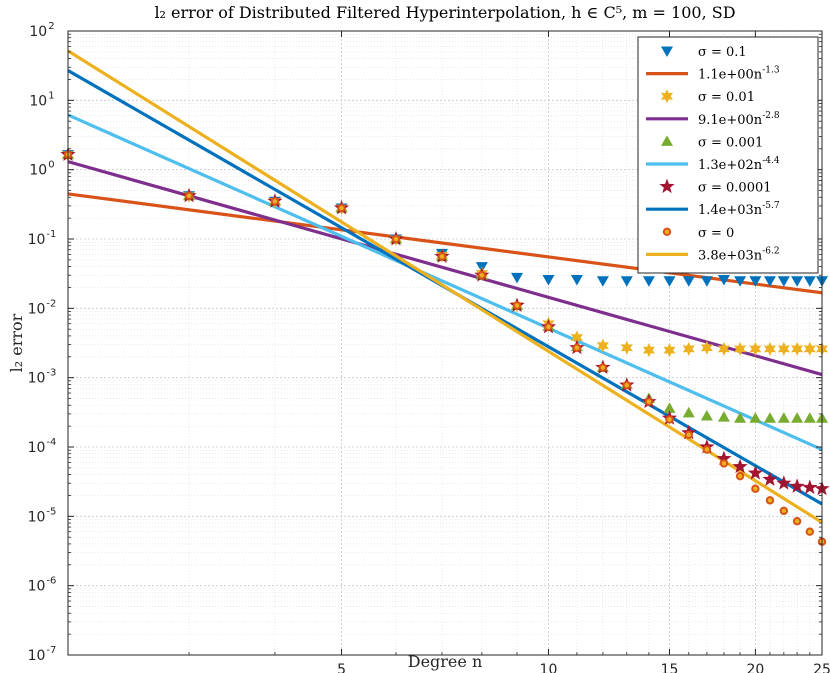  I want to click on x-tick-label: 5, so click(341, 667).